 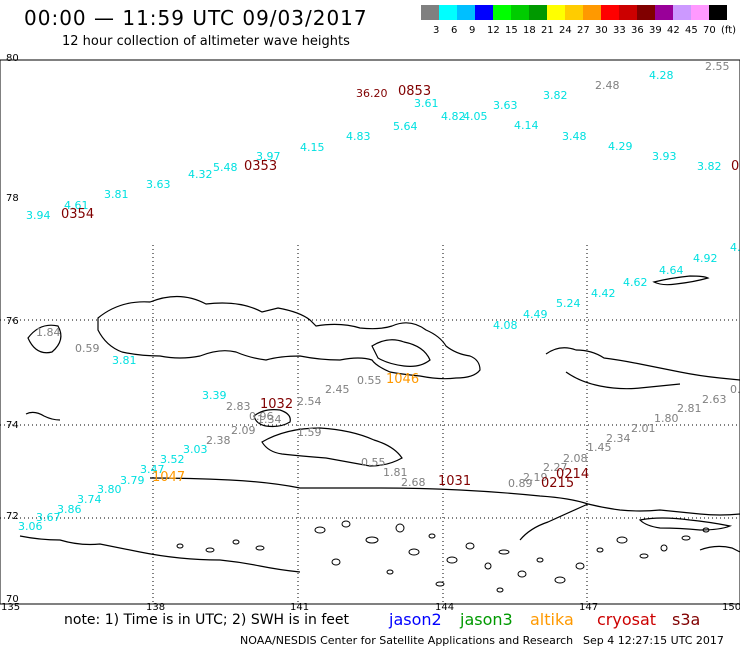 I want to click on wave-height-value: 1.84, so click(x=48, y=332).